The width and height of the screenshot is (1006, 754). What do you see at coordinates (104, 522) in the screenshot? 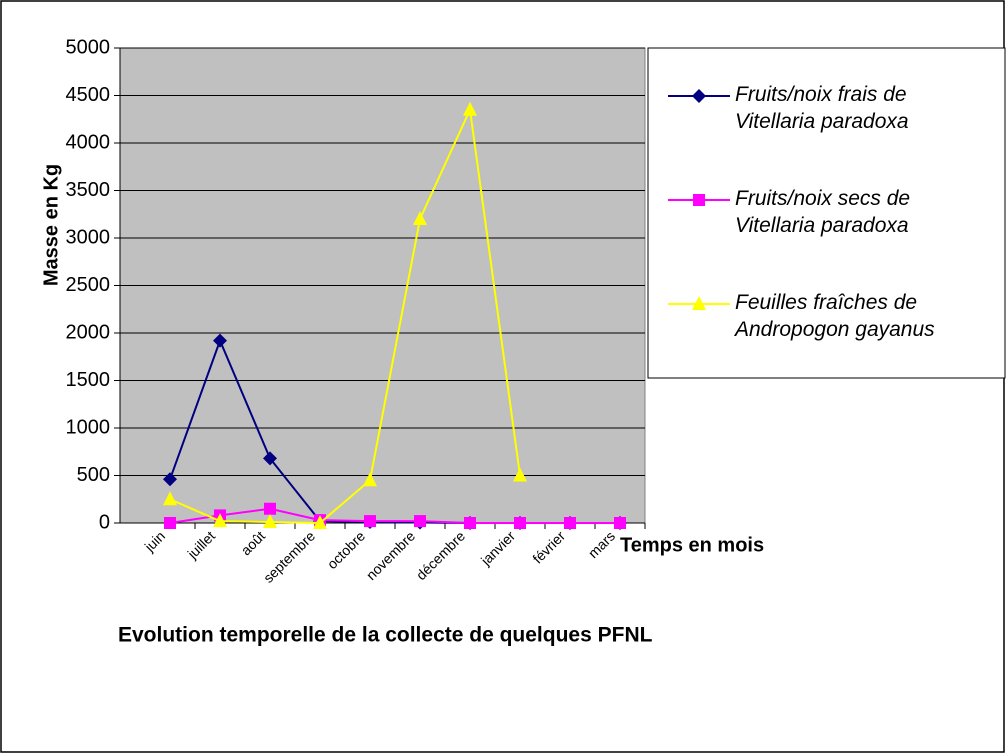
I see `y-tick-label: 0` at bounding box center [104, 522].